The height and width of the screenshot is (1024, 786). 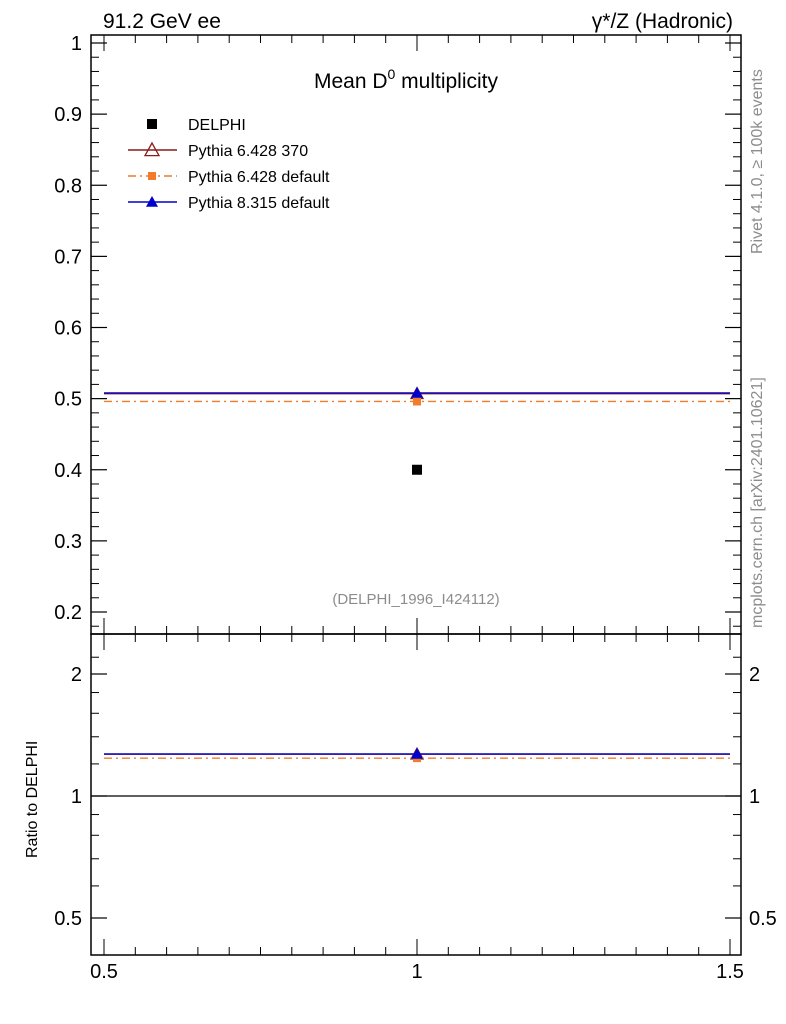 What do you see at coordinates (32, 799) in the screenshot?
I see `ratio-ylabel: Ratio to DELPHI` at bounding box center [32, 799].